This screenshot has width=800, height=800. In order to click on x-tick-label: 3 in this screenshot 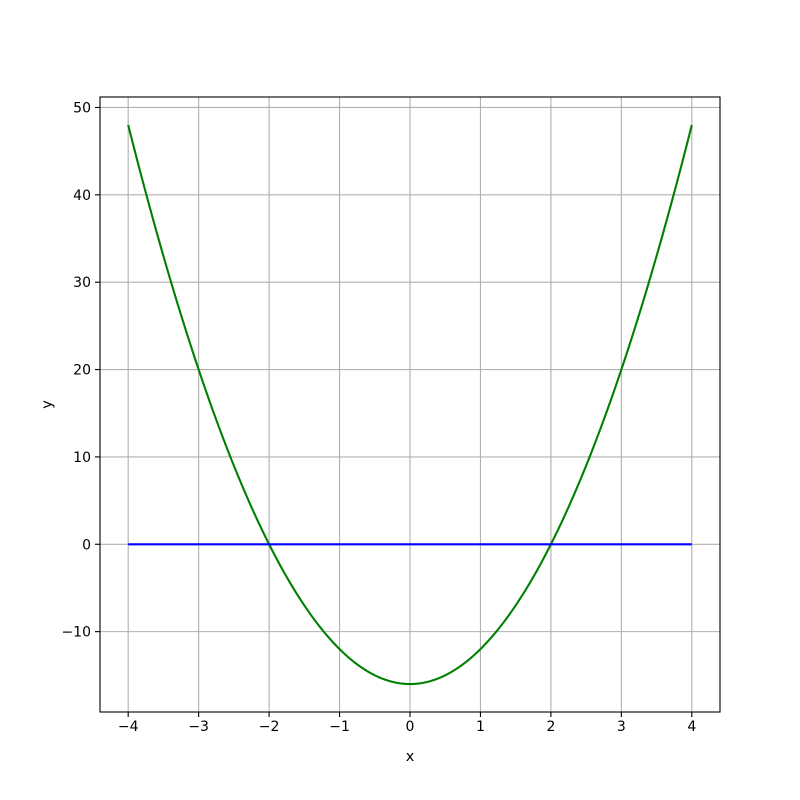, I will do `click(621, 727)`.